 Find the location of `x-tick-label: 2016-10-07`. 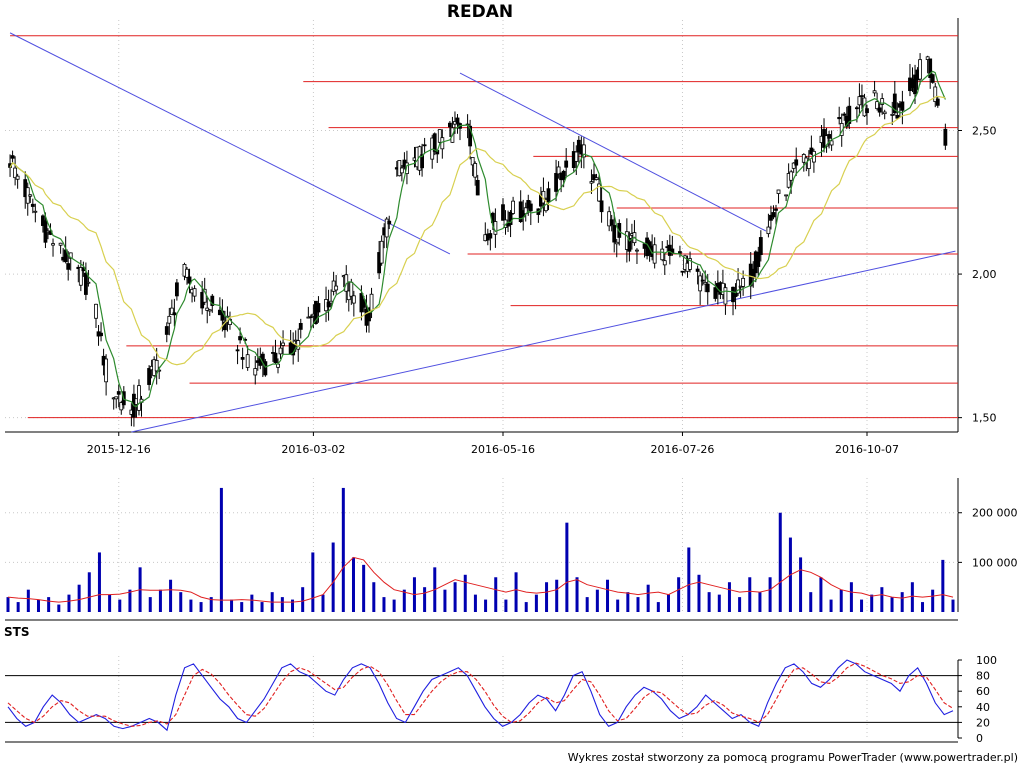

x-tick-label: 2016-10-07 is located at coordinates (867, 449).